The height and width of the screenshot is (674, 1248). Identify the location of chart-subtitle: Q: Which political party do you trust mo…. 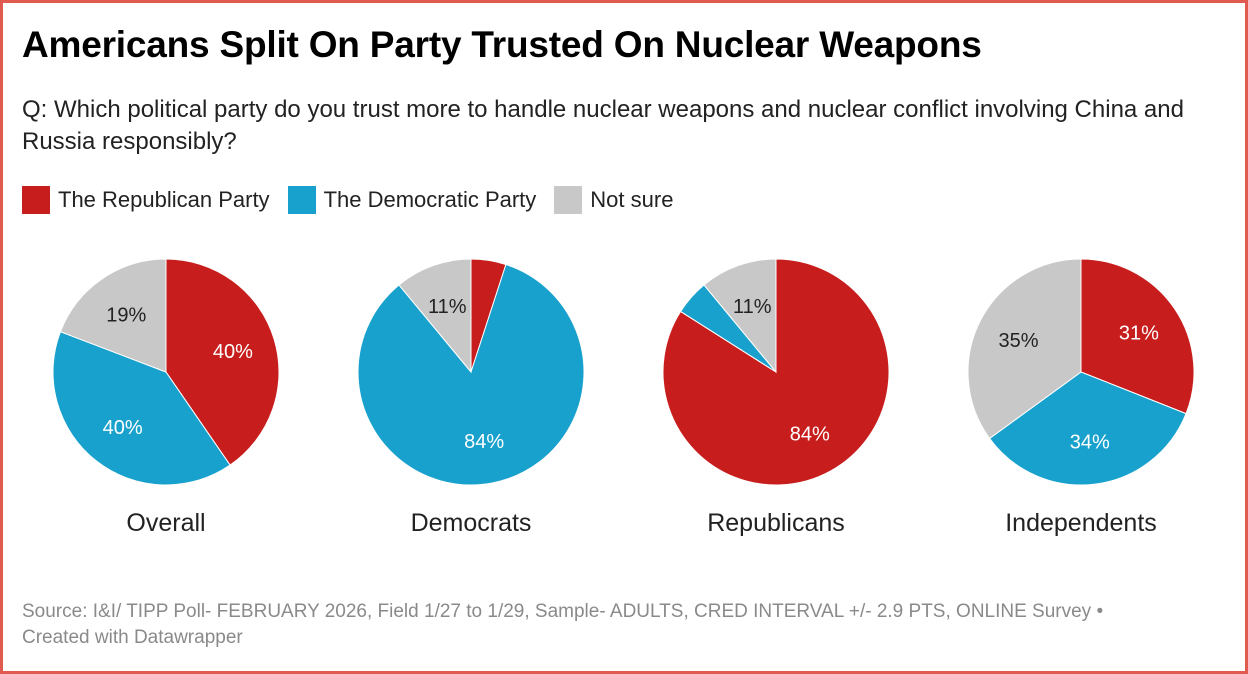
(603, 125).